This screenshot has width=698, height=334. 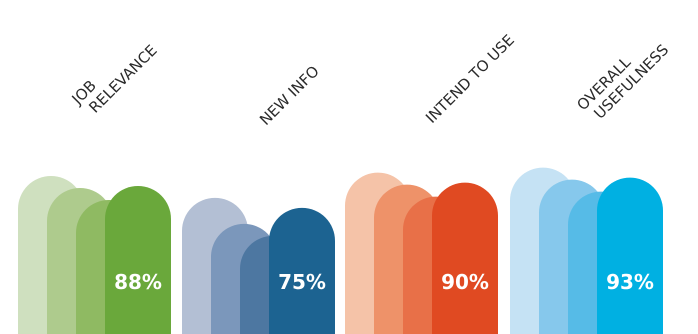 What do you see at coordinates (302, 282) in the screenshot?
I see `value-label: 75%` at bounding box center [302, 282].